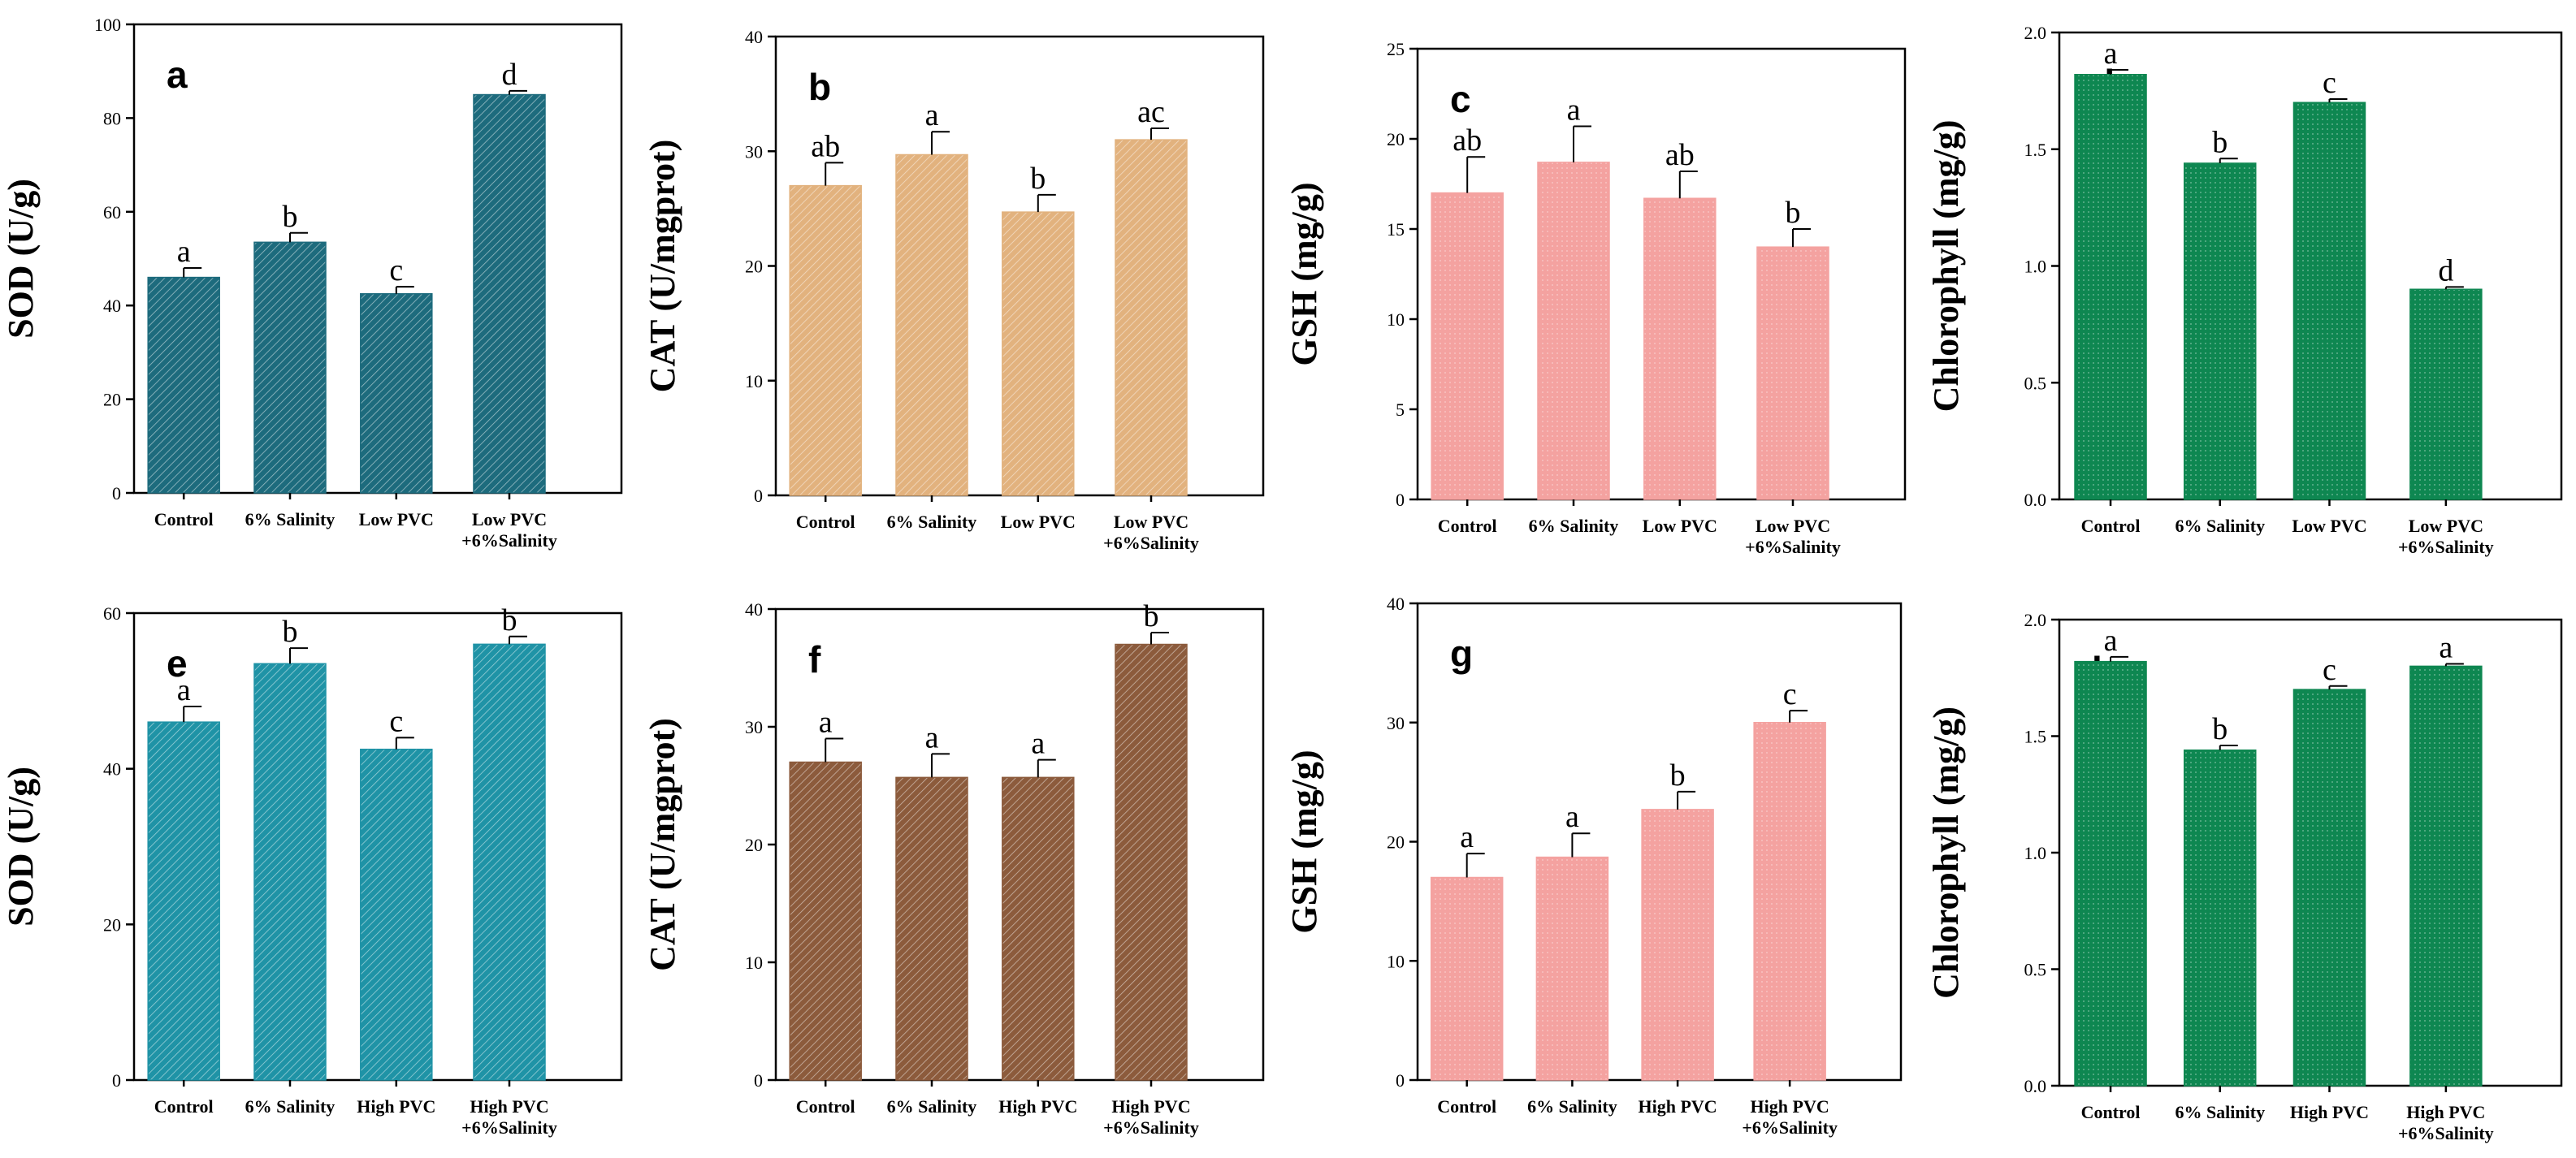 The width and height of the screenshot is (2576, 1158). I want to click on y-tick-label: 80, so click(112, 118).